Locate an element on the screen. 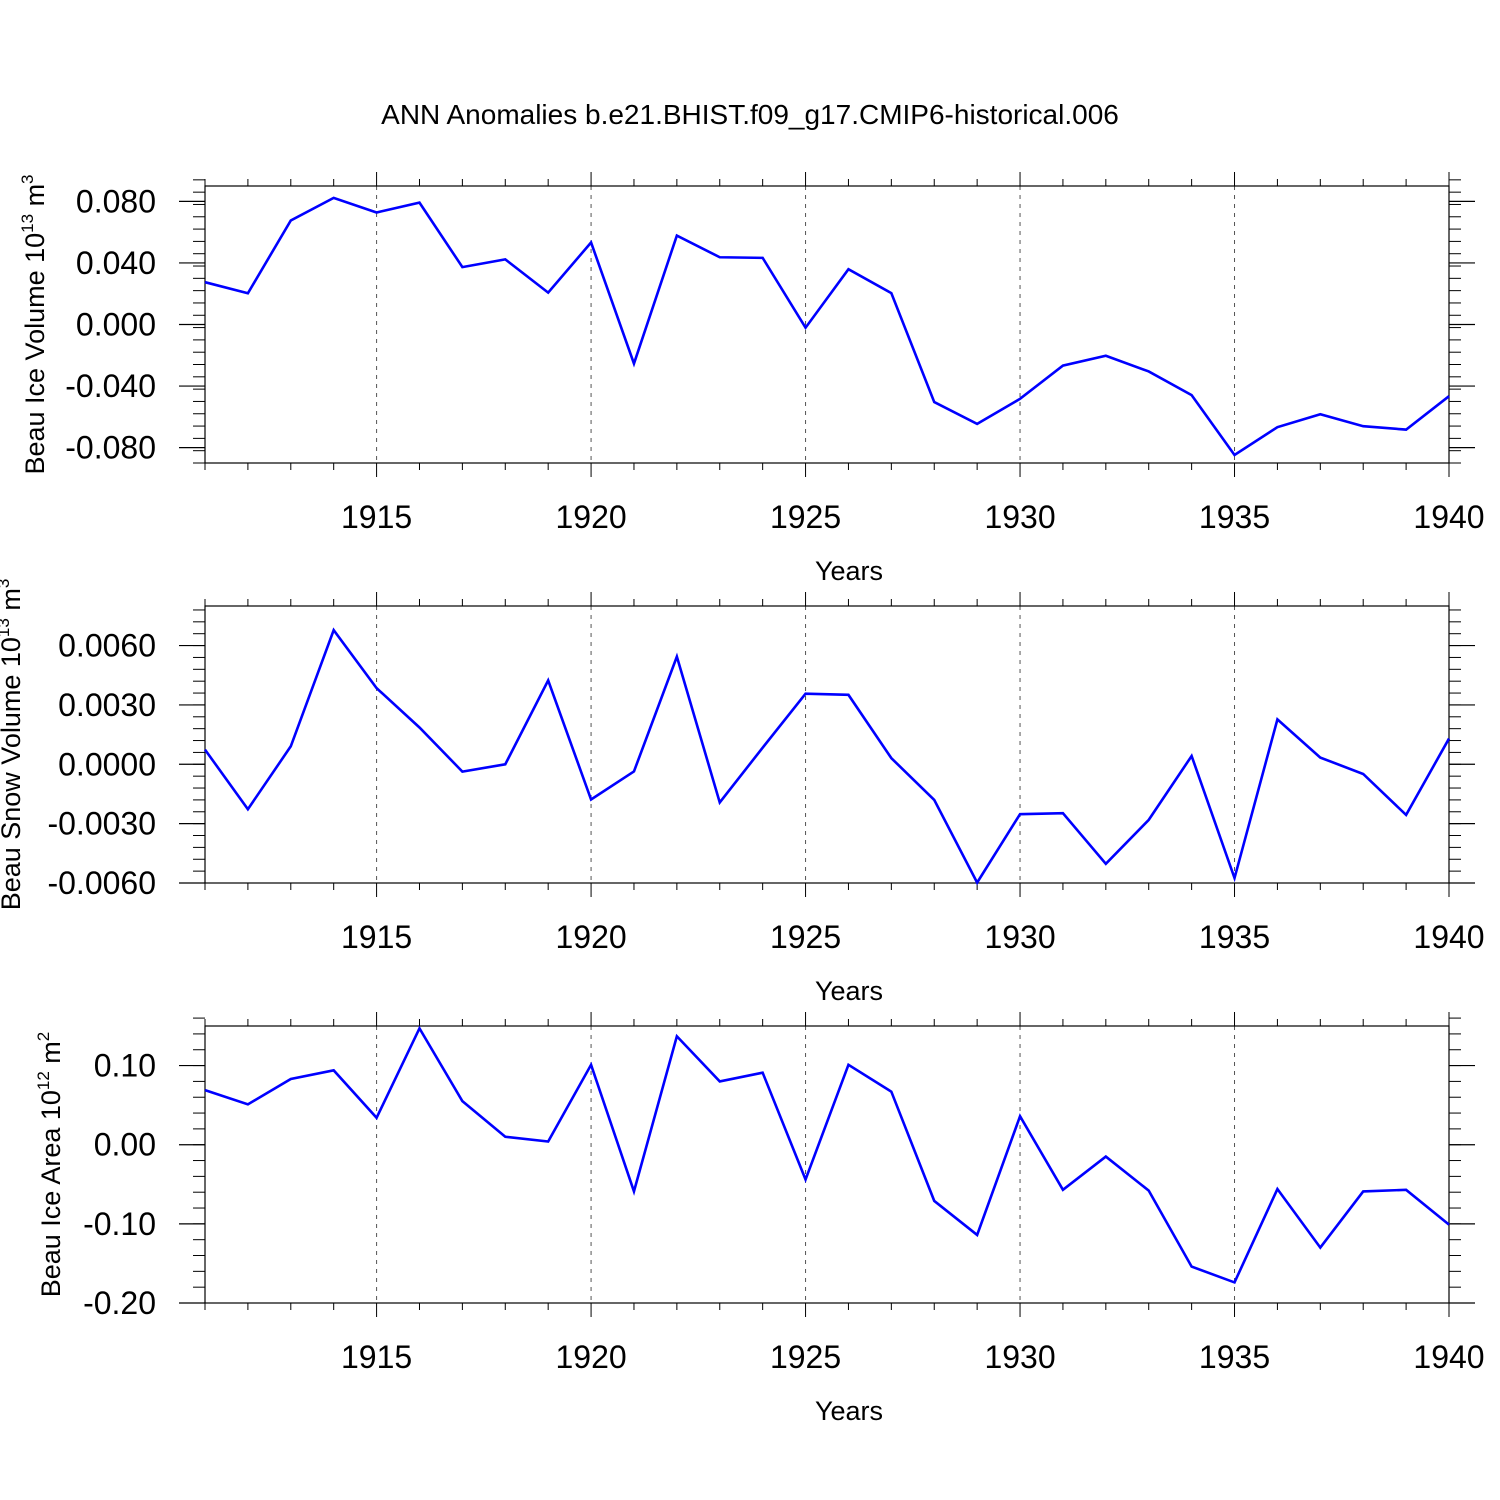 The width and height of the screenshot is (1500, 1500). y-tick-label: 0.0030 is located at coordinates (107, 705).